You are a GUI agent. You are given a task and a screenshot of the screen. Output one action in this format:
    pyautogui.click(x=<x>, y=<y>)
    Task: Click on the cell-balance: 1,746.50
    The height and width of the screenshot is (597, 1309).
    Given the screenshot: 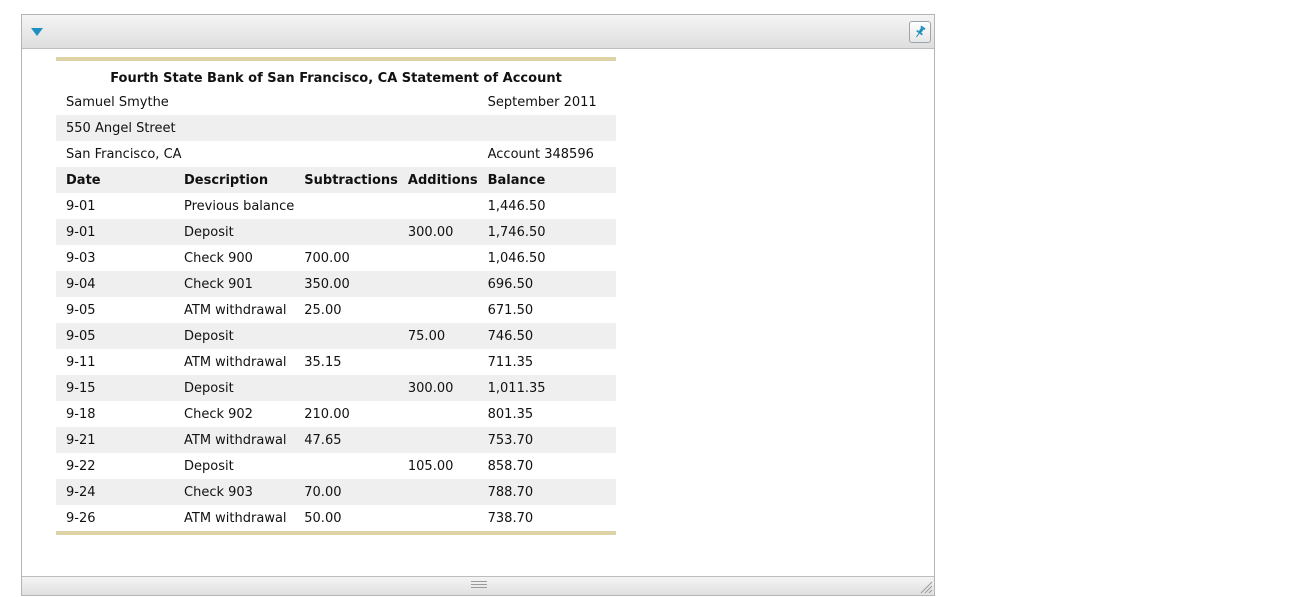 What is the action you would take?
    pyautogui.click(x=546, y=232)
    